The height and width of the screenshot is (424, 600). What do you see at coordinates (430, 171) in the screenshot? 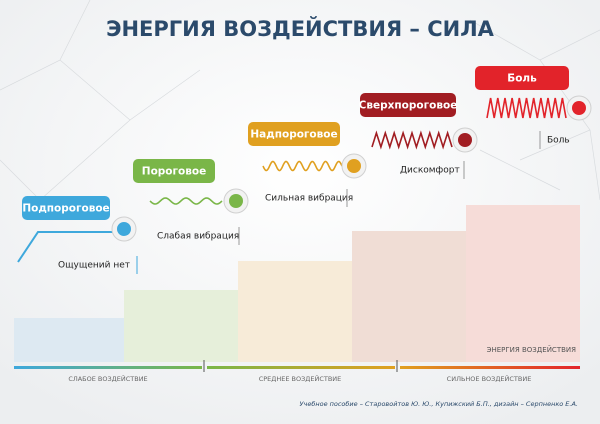
I see `level-description: Дискомфорт` at bounding box center [430, 171].